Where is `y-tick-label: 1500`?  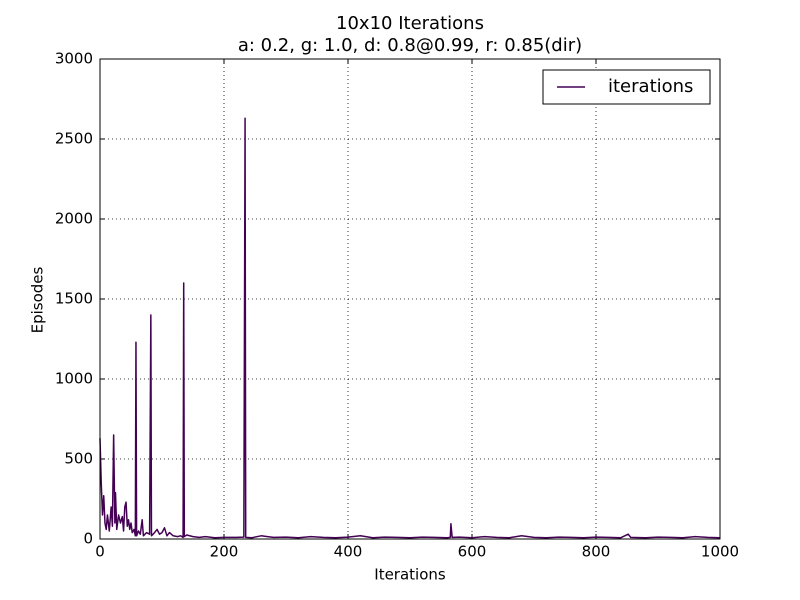
y-tick-label: 1500 is located at coordinates (74, 299).